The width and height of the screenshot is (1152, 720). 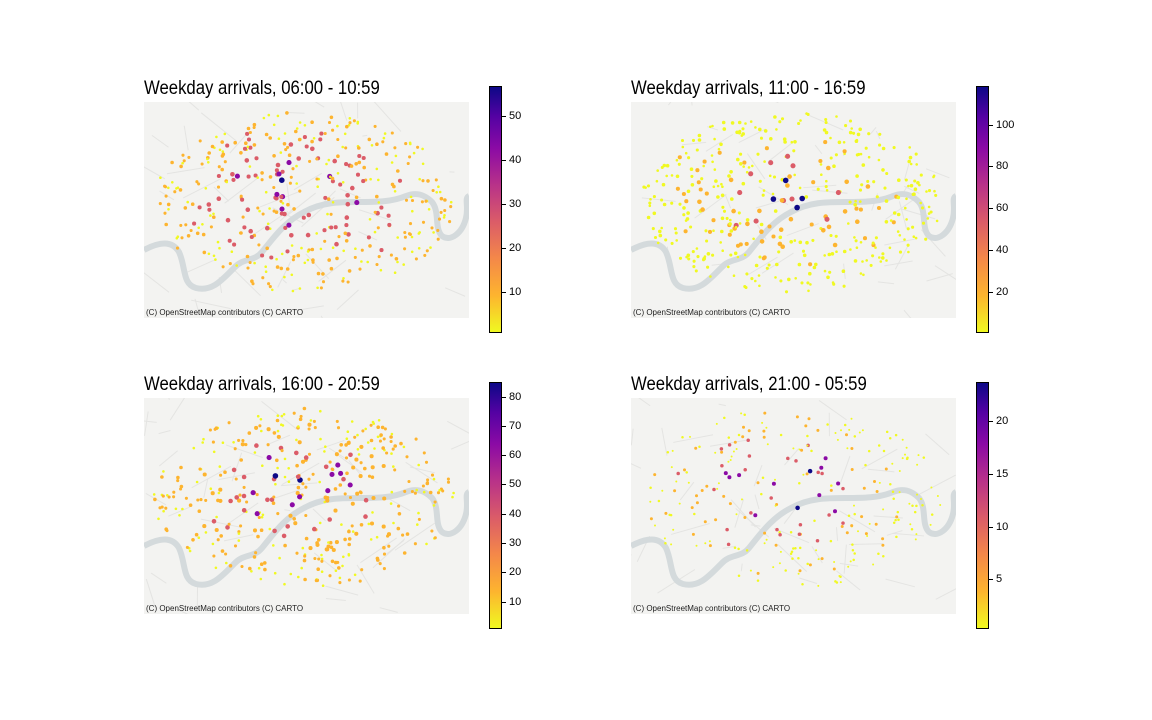 What do you see at coordinates (511, 484) in the screenshot?
I see `colorbar-tick: 50` at bounding box center [511, 484].